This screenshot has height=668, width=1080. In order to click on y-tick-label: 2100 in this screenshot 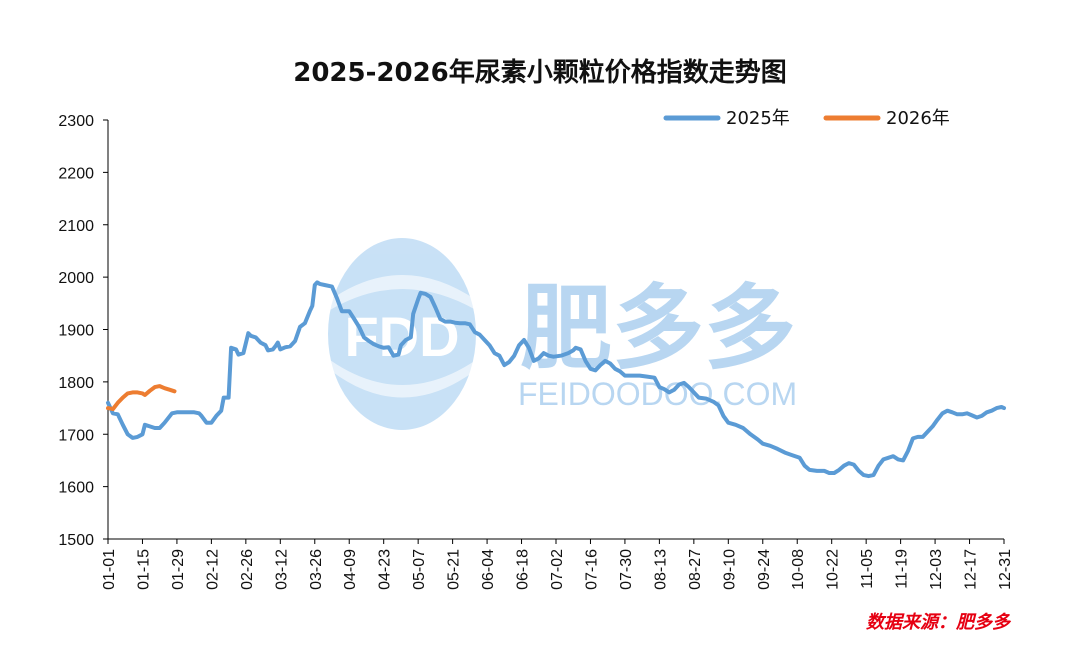, I will do `click(76, 226)`.